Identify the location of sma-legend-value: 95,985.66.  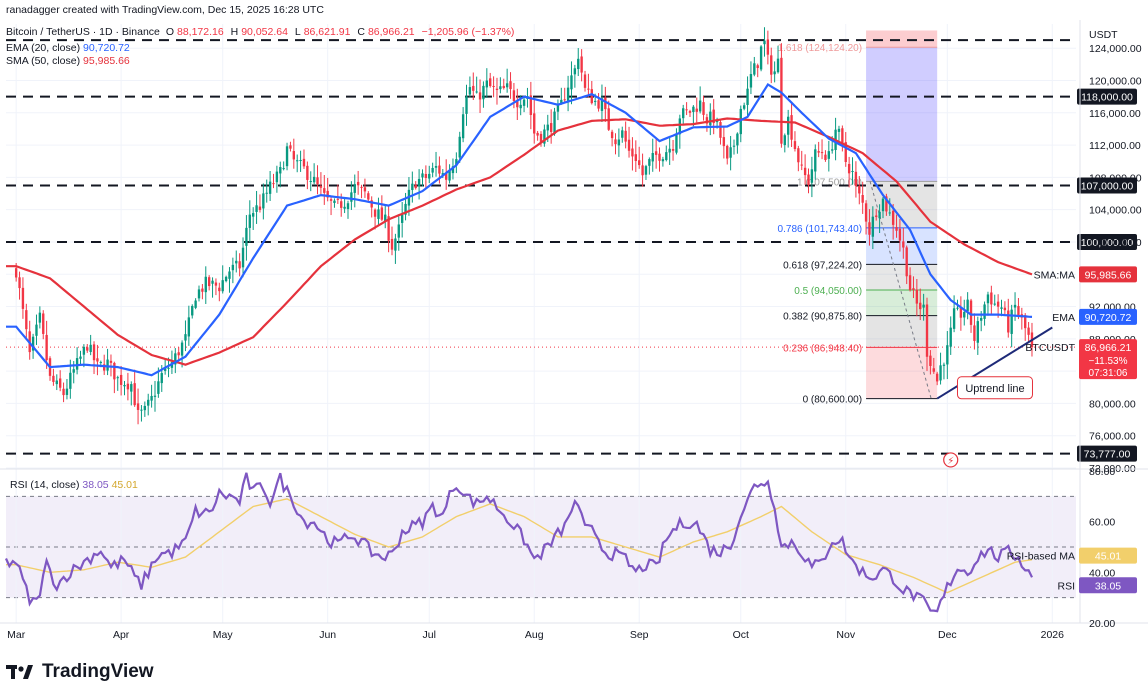
(106, 61).